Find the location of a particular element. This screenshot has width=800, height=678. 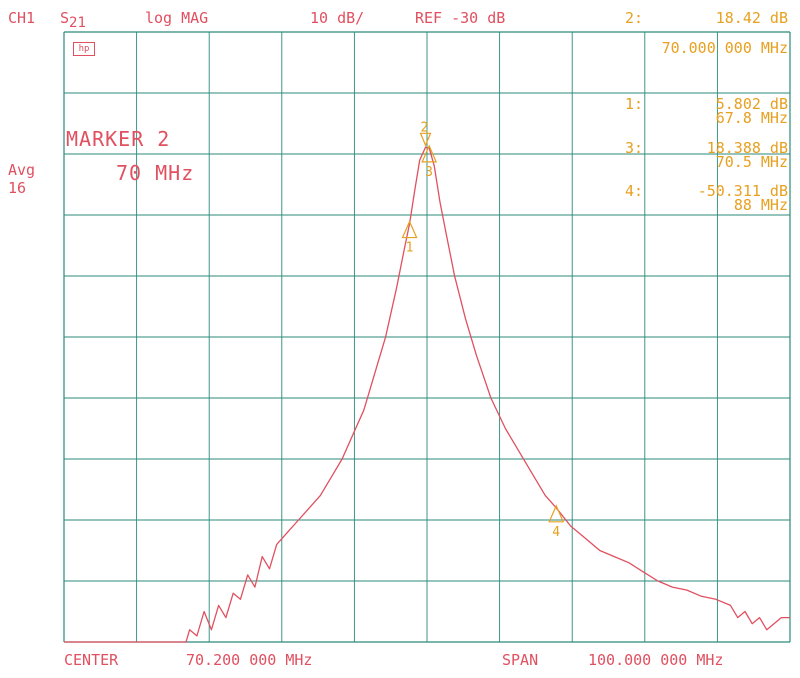

marker-1-frequency: 67.8 MHz is located at coordinates (751, 118).